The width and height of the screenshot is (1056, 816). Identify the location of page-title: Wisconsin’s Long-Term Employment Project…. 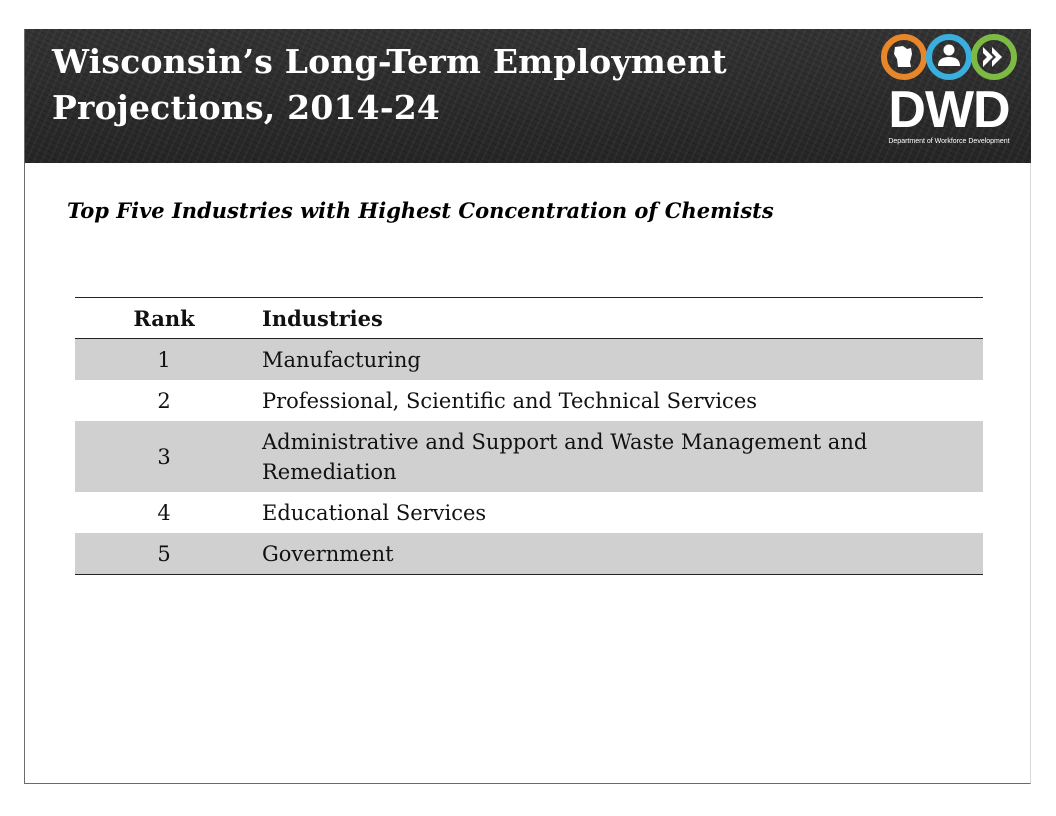
(432, 85).